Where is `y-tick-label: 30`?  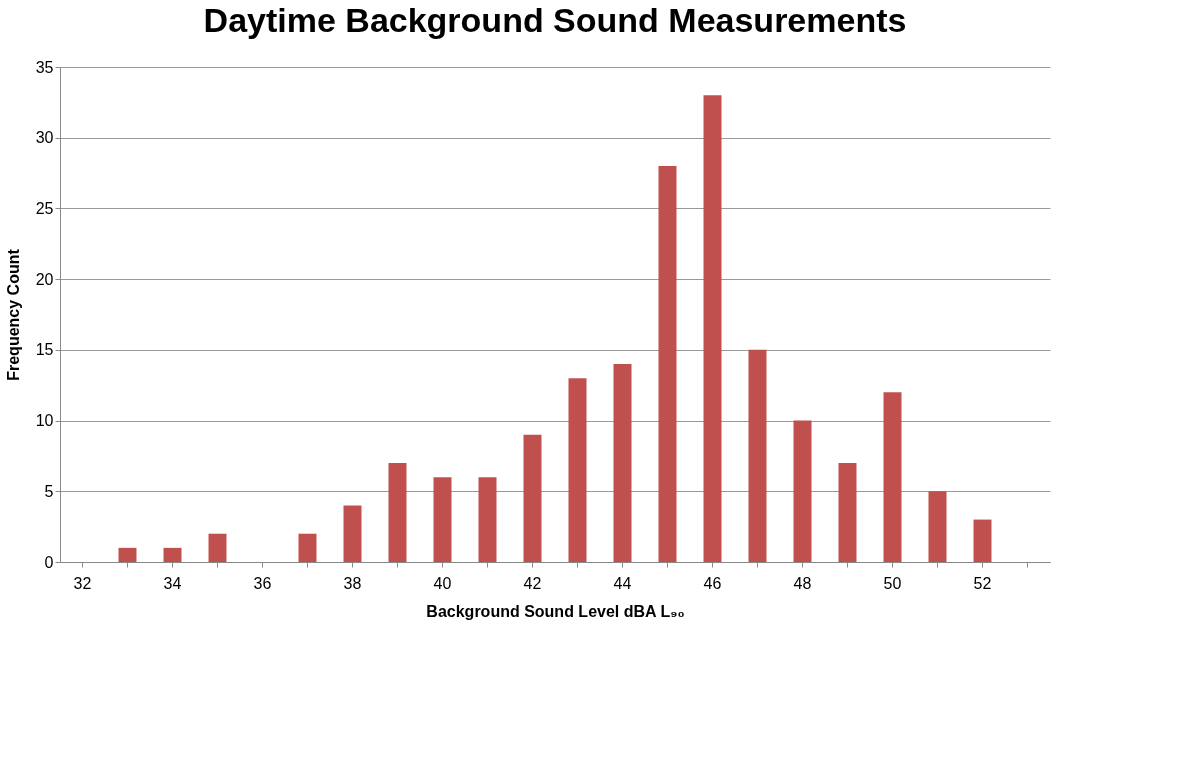
y-tick-label: 30 is located at coordinates (44, 138).